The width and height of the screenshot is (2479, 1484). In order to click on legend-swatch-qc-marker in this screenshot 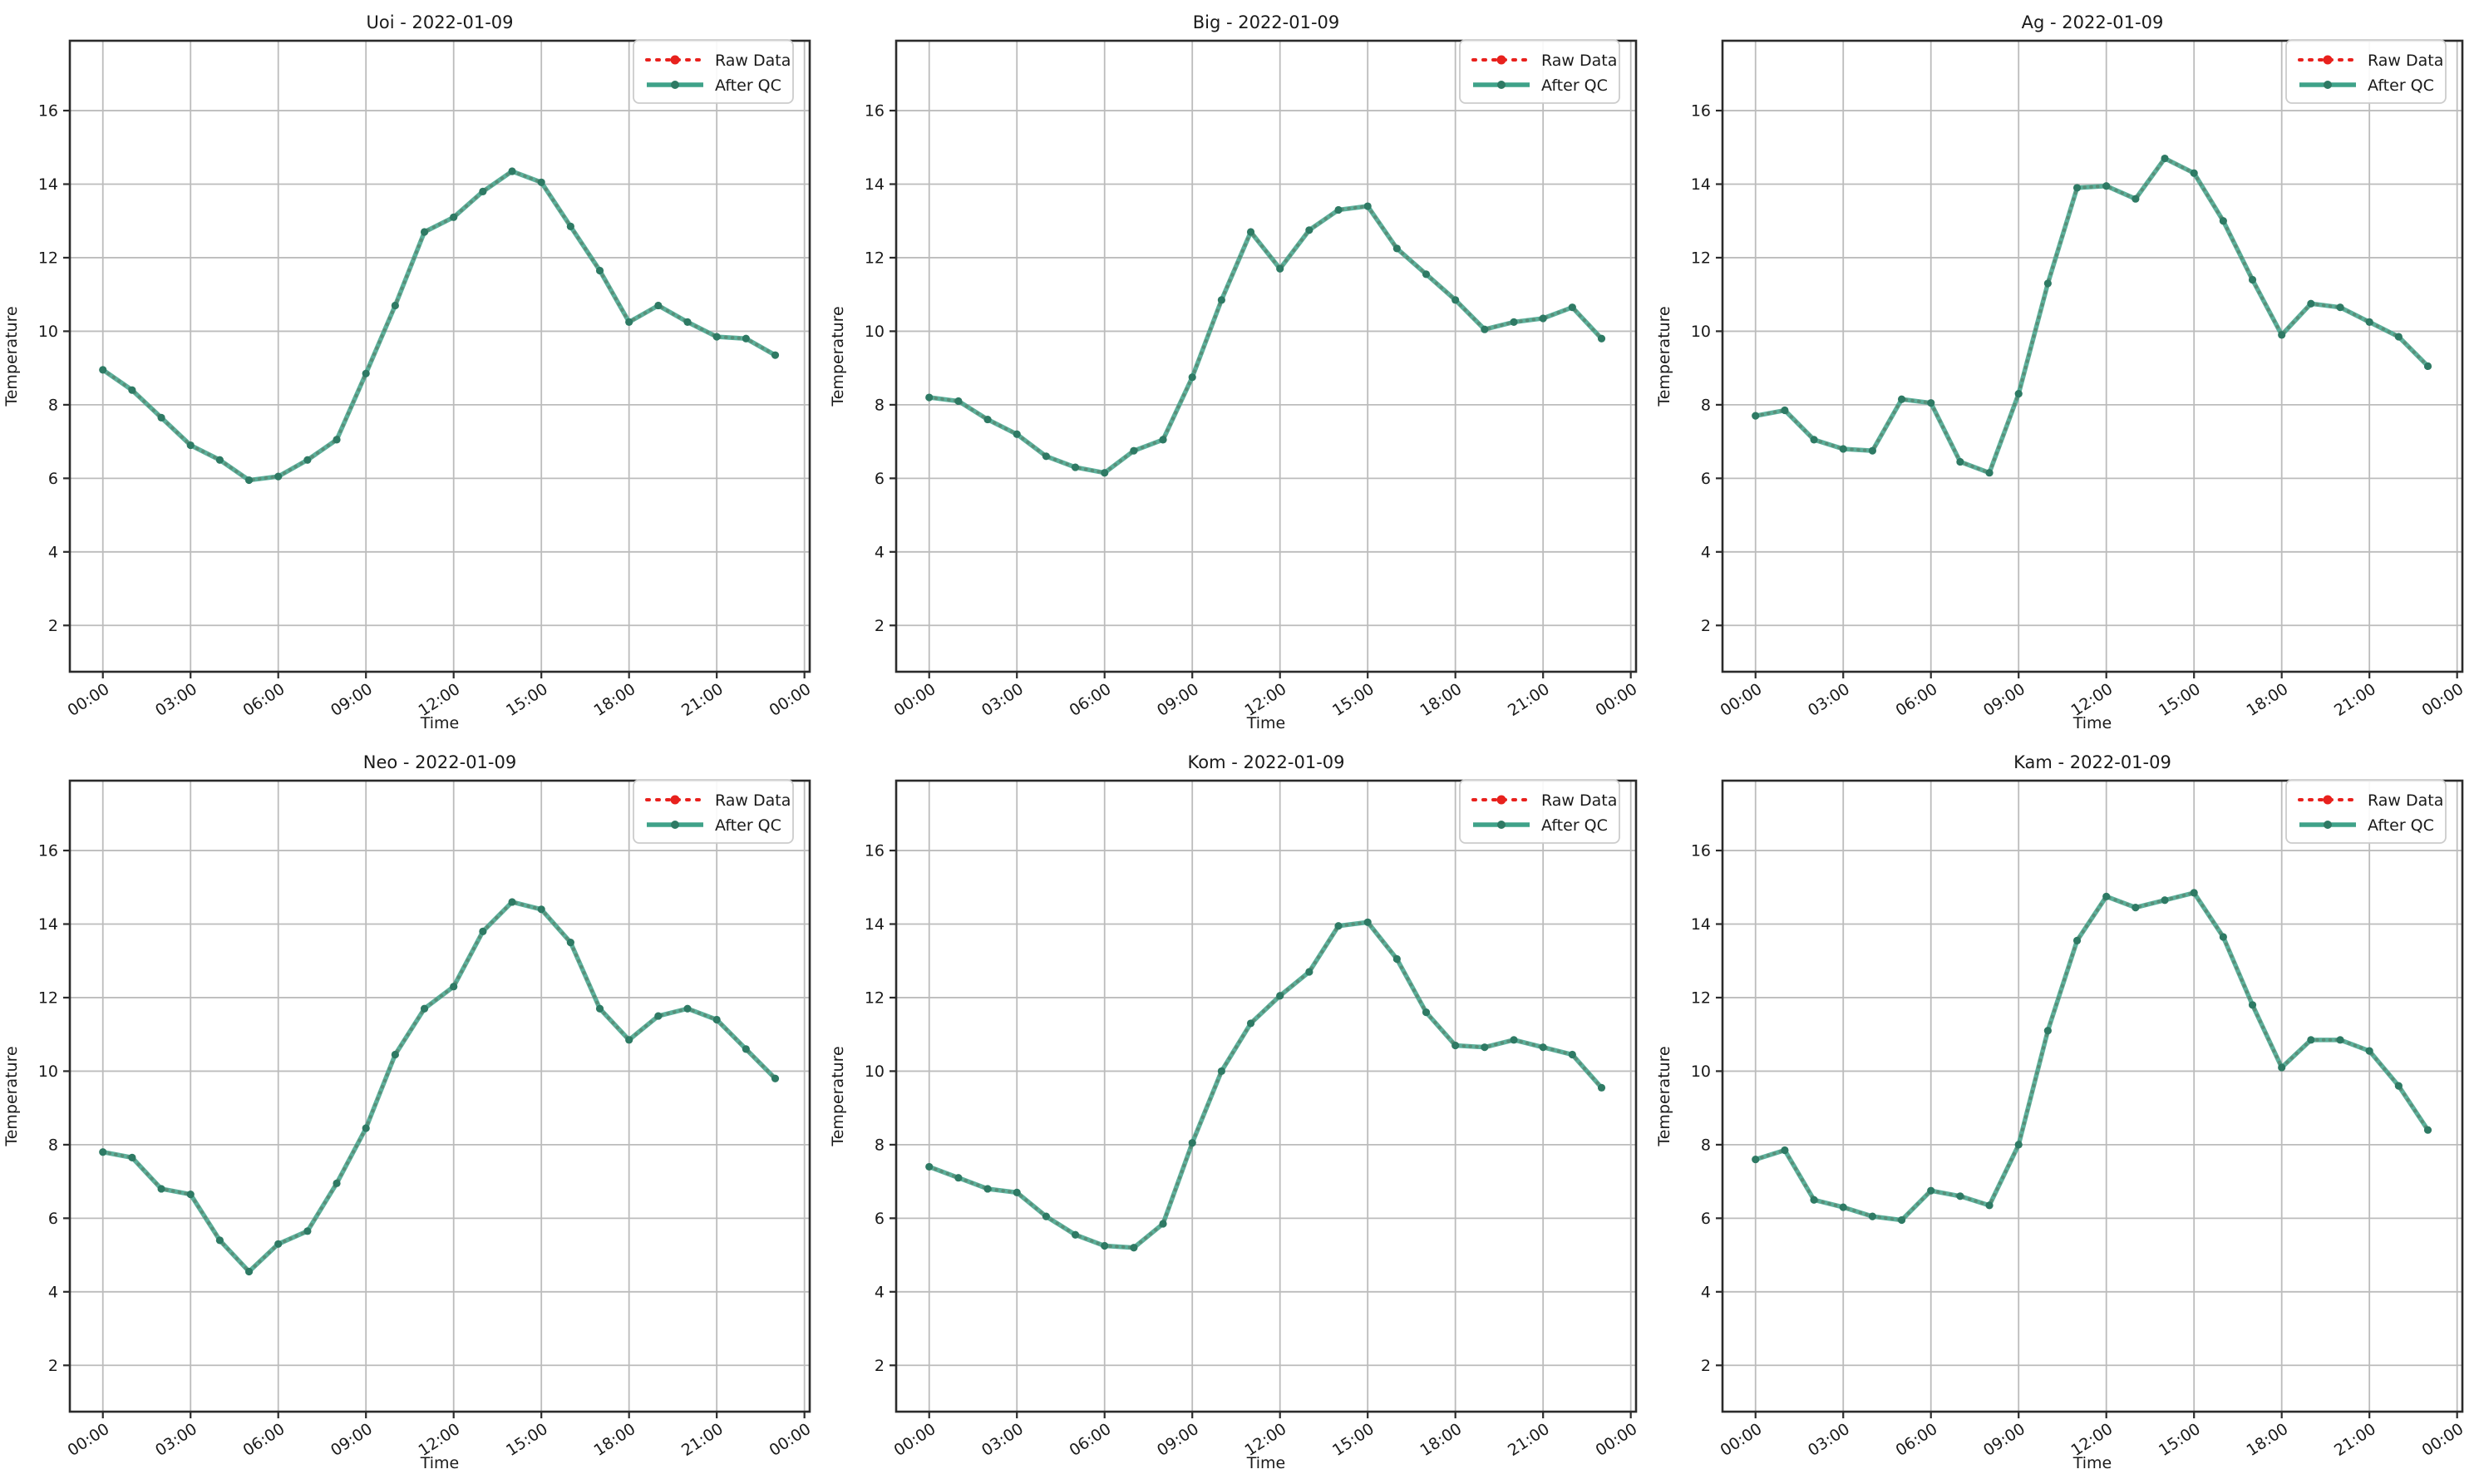, I will do `click(2328, 85)`.